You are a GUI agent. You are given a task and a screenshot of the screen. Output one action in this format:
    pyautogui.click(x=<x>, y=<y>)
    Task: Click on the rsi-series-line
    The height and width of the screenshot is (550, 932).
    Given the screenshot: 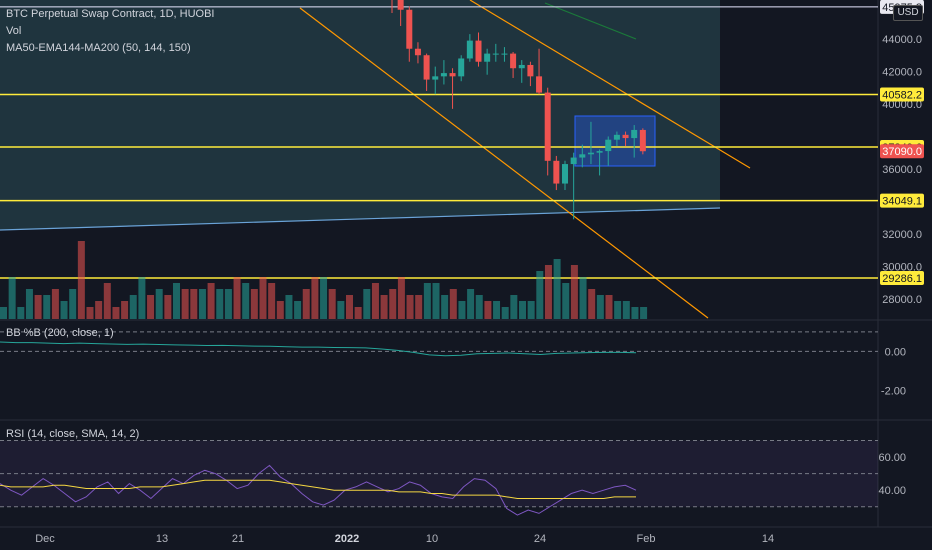 What is the action you would take?
    pyautogui.click(x=318, y=490)
    